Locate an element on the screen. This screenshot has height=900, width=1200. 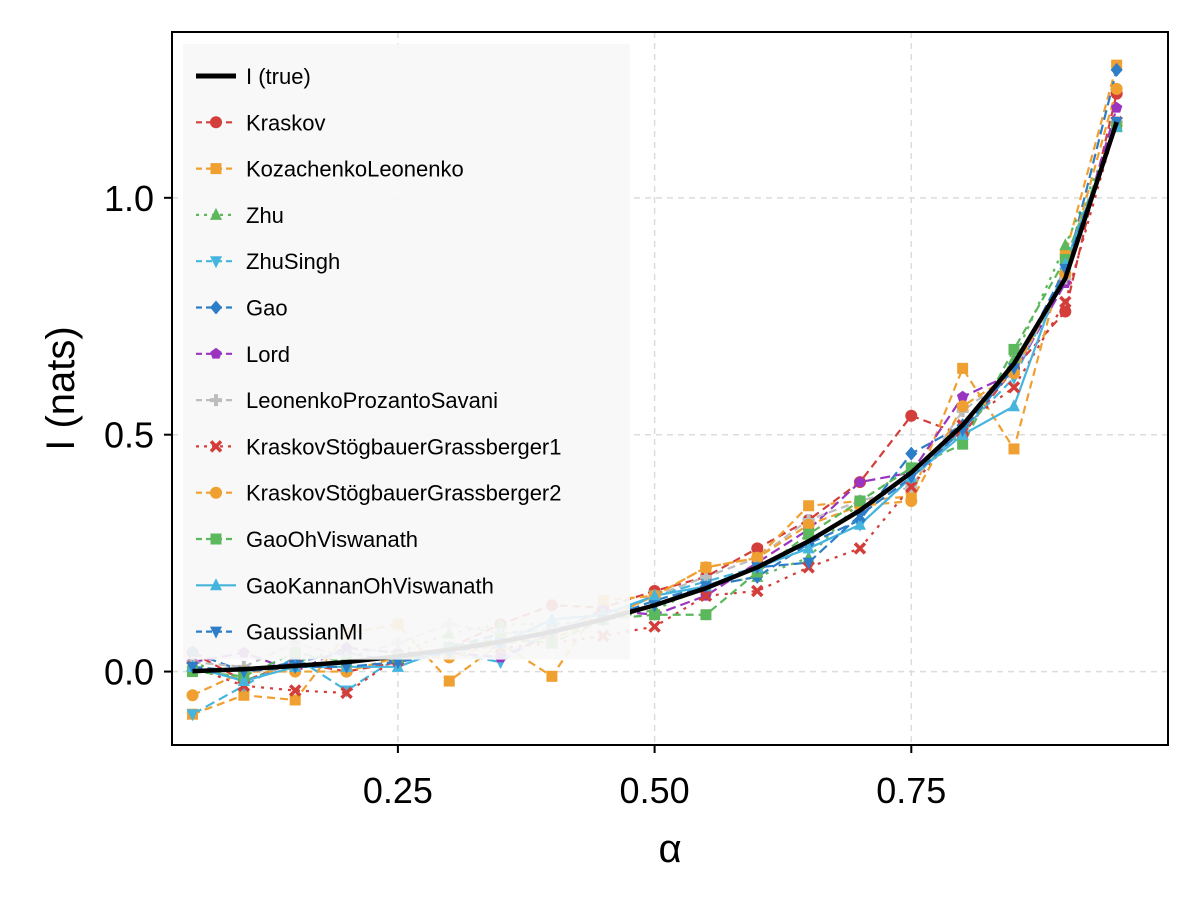
x-axis-label: α is located at coordinates (669, 849).